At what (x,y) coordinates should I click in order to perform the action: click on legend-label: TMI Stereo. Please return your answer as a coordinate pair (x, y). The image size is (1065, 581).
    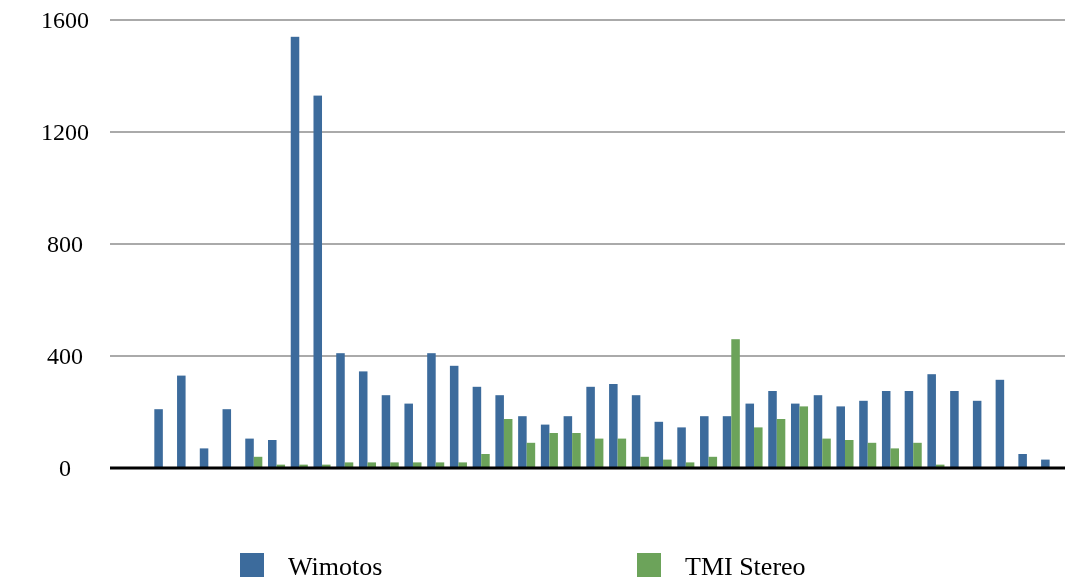
    Looking at the image, I should click on (745, 566).